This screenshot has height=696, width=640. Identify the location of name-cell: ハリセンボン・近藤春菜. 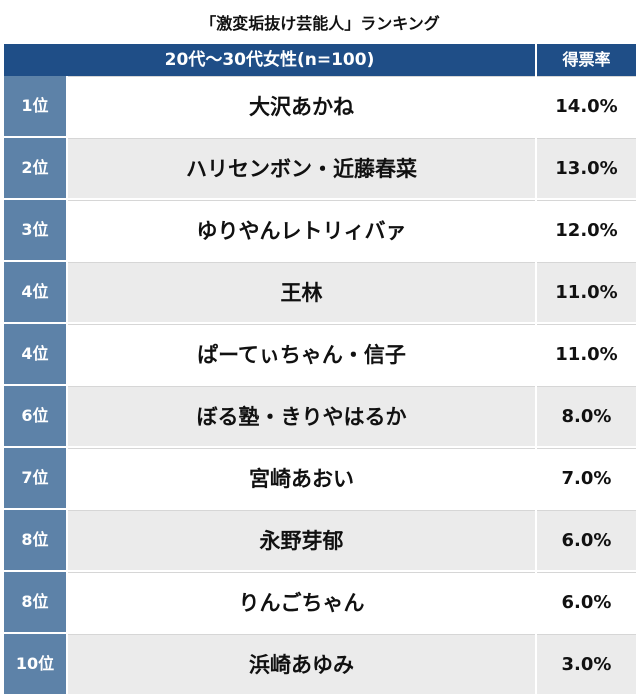
(301, 168).